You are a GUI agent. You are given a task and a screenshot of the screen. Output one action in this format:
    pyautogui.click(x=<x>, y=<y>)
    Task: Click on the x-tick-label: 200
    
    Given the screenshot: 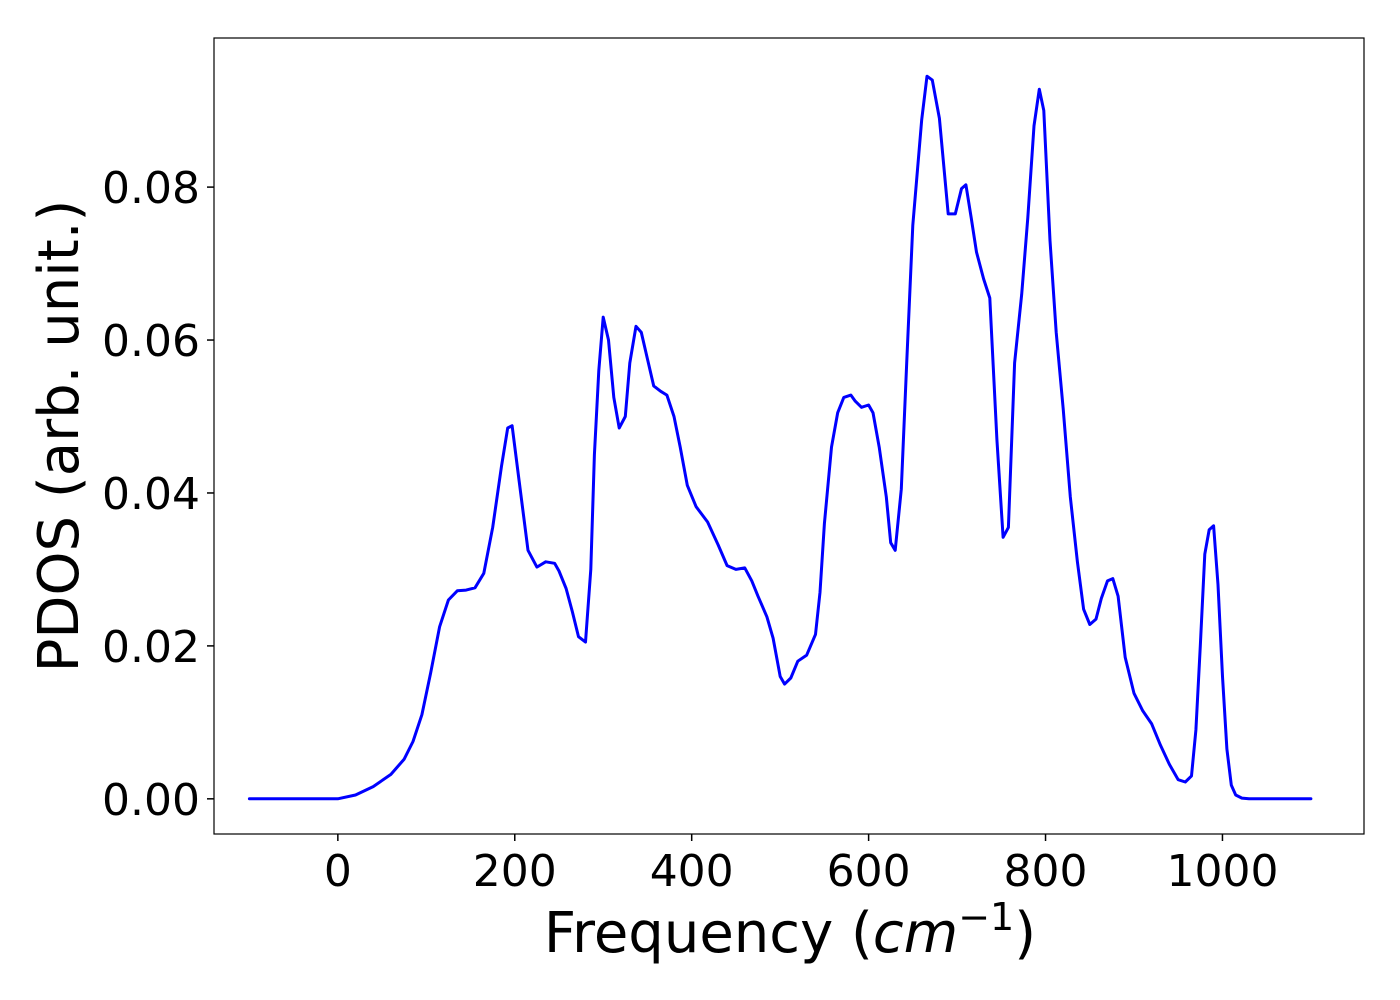 What is the action you would take?
    pyautogui.click(x=515, y=871)
    